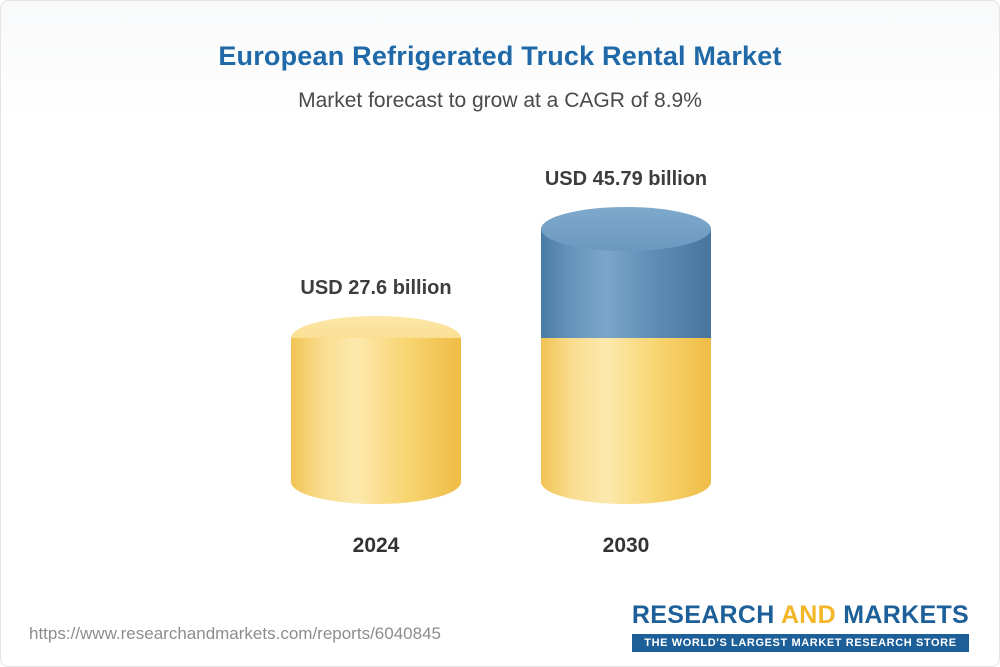 Image resolution: width=1000 pixels, height=667 pixels. I want to click on bar-2030, so click(626, 355).